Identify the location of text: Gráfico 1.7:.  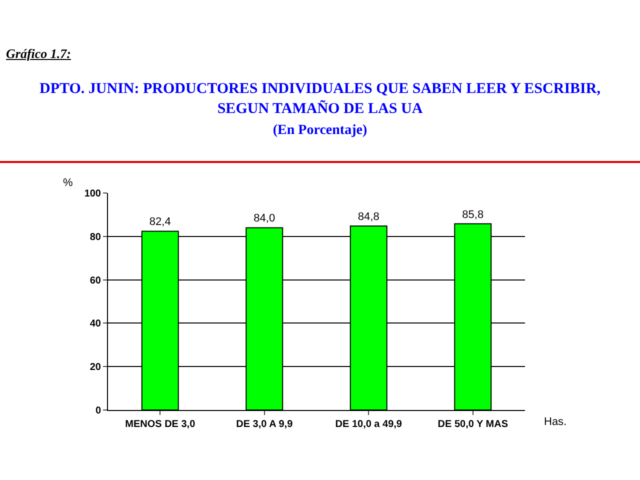
(38, 54).